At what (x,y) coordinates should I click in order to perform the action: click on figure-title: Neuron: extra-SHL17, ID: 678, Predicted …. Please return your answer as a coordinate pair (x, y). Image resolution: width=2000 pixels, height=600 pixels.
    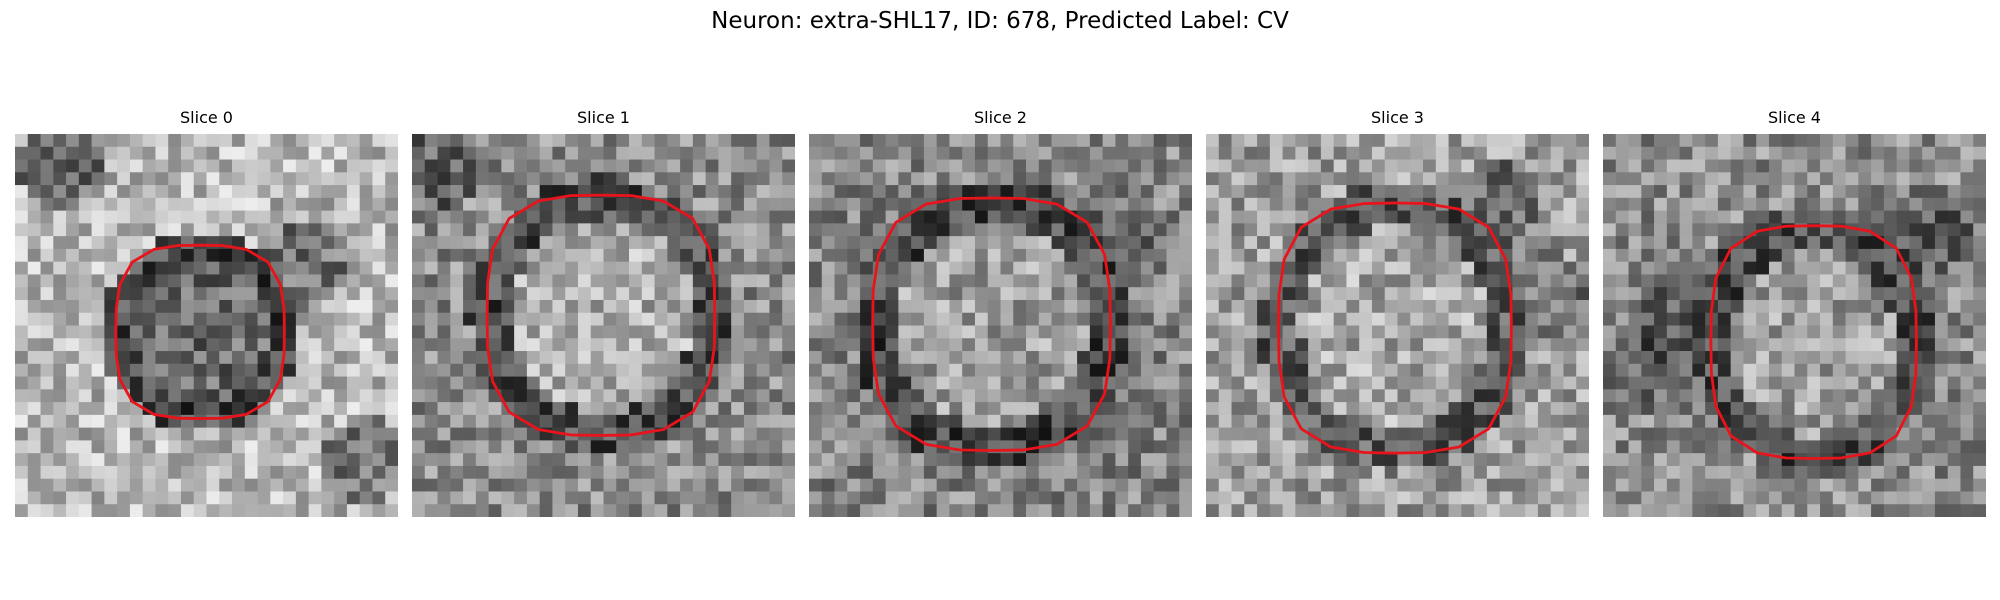
    Looking at the image, I should click on (1000, 21).